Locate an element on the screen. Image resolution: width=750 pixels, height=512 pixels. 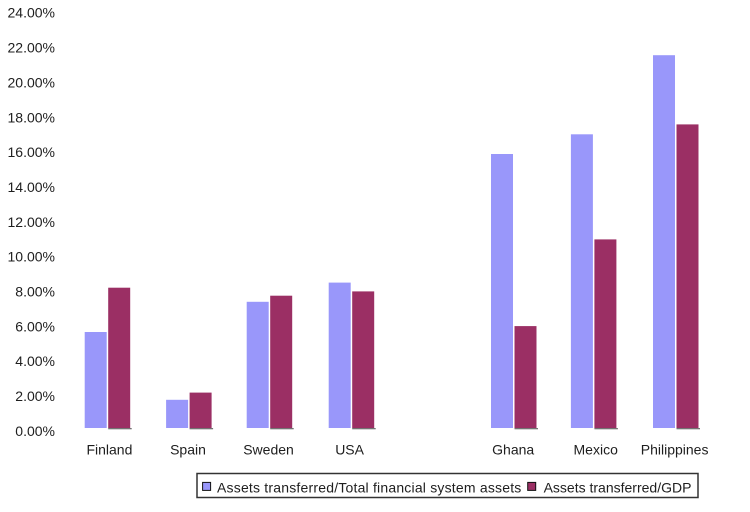
svg-text: 20.00% is located at coordinates (31, 82).